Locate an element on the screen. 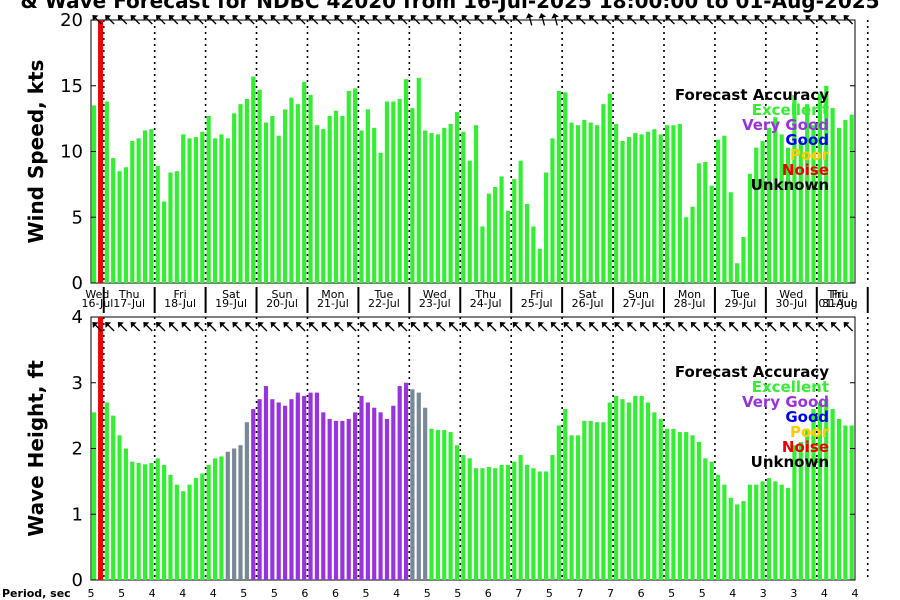 The height and width of the screenshot is (600, 900). y-axis-label: Wind Speed, kts is located at coordinates (36, 152).